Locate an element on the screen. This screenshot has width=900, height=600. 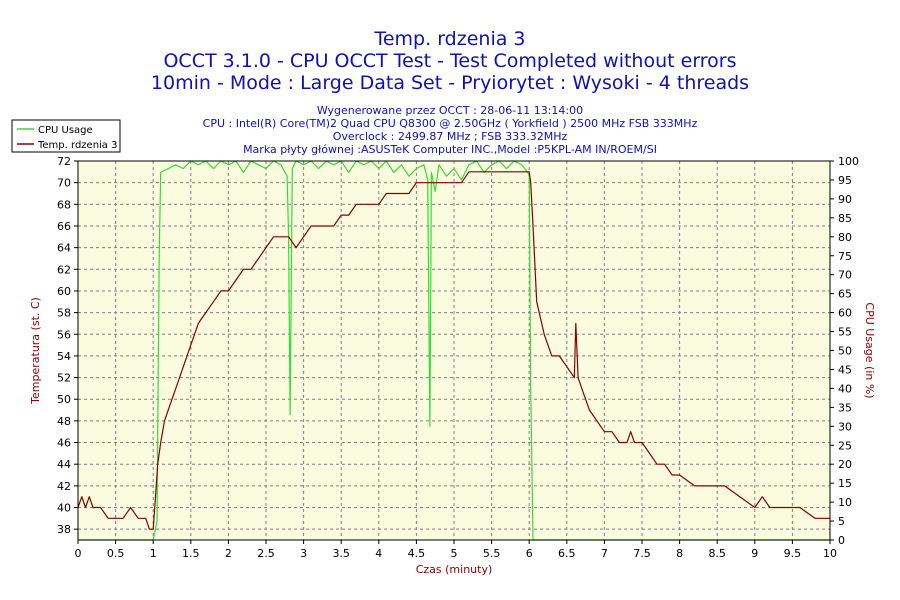
x-tick-label: 1 is located at coordinates (153, 553).